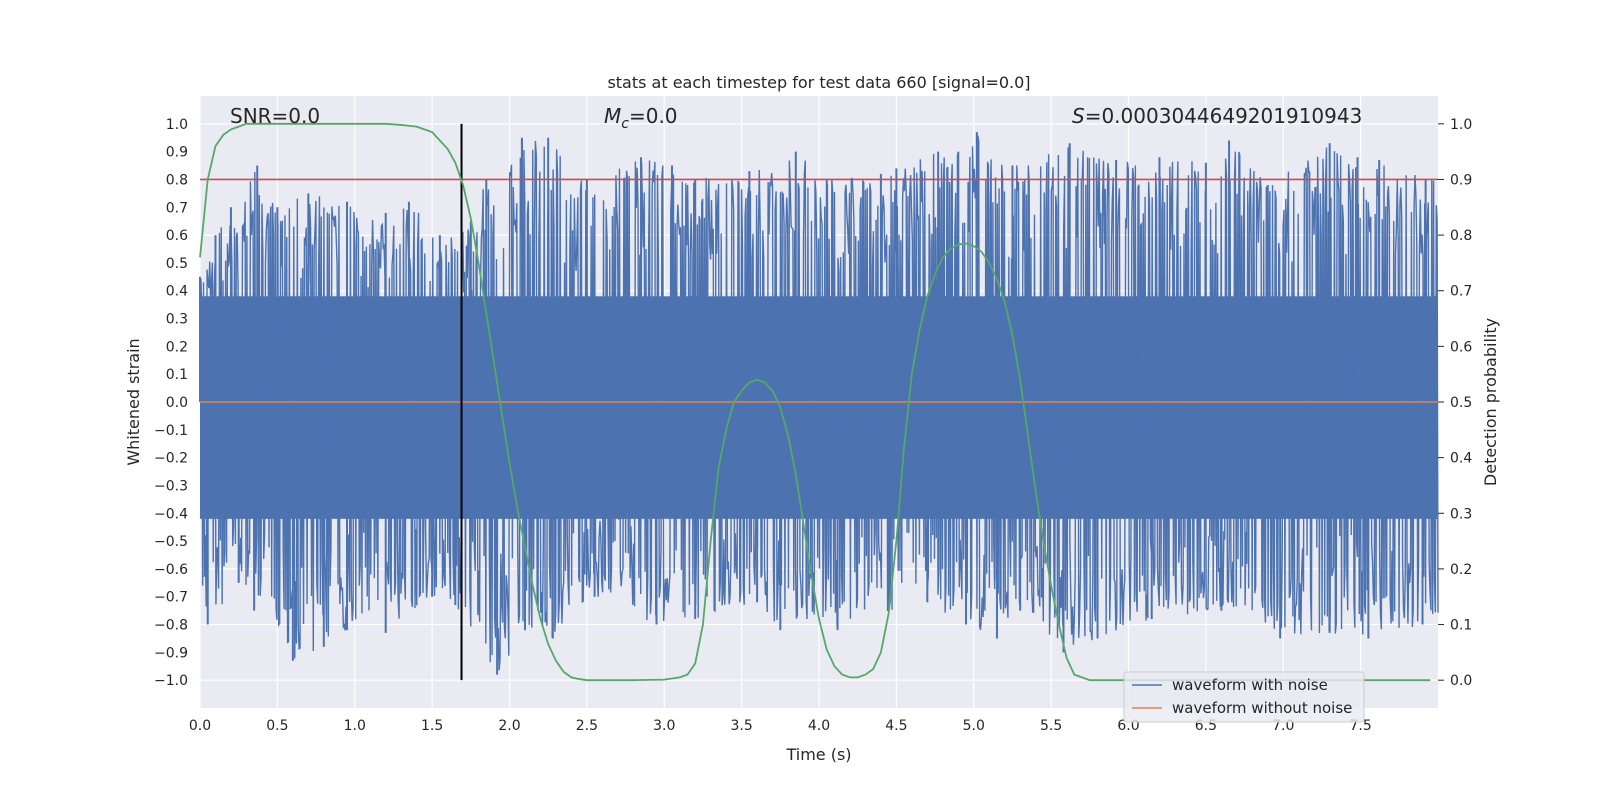  What do you see at coordinates (818, 754) in the screenshot?
I see `x-axis-label: Time (s)` at bounding box center [818, 754].